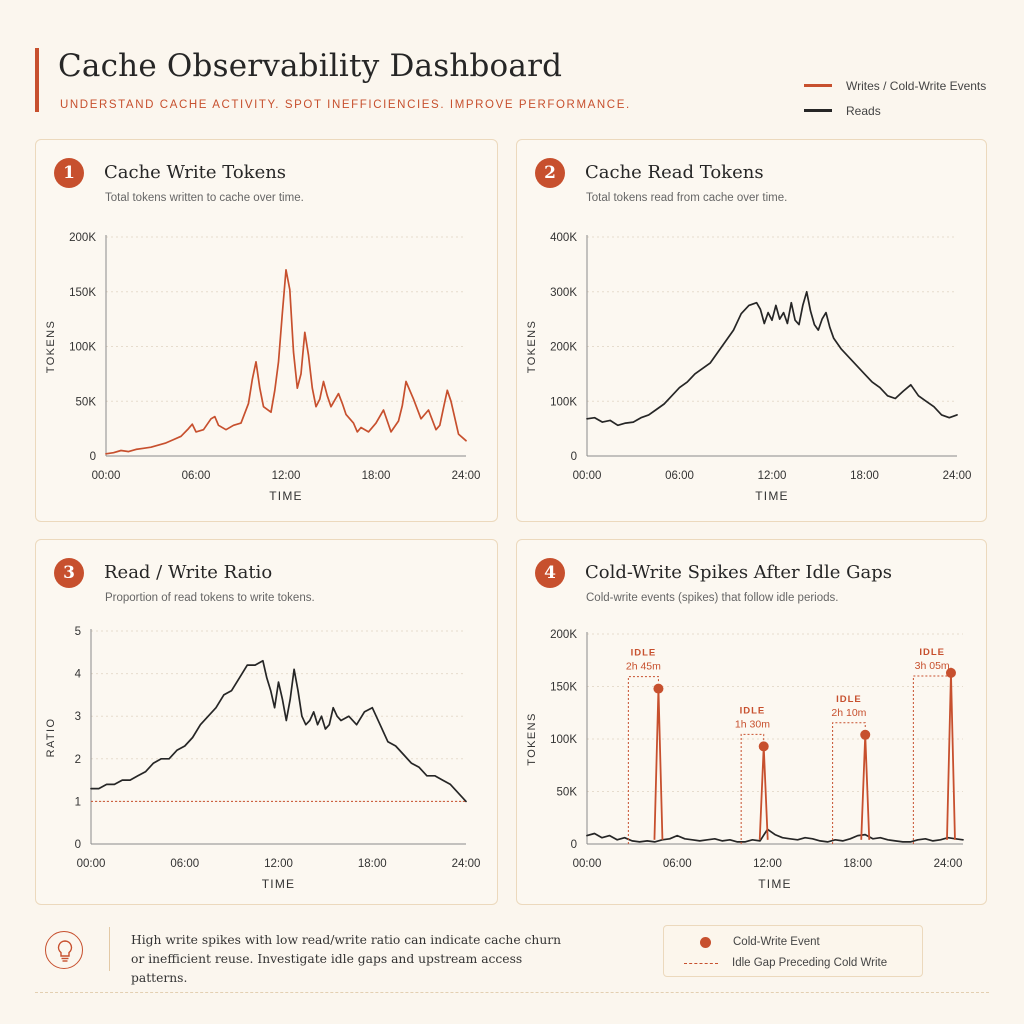  Describe the element at coordinates (932, 666) in the screenshot. I see `idle-gap-duration: 3h 05m` at that location.